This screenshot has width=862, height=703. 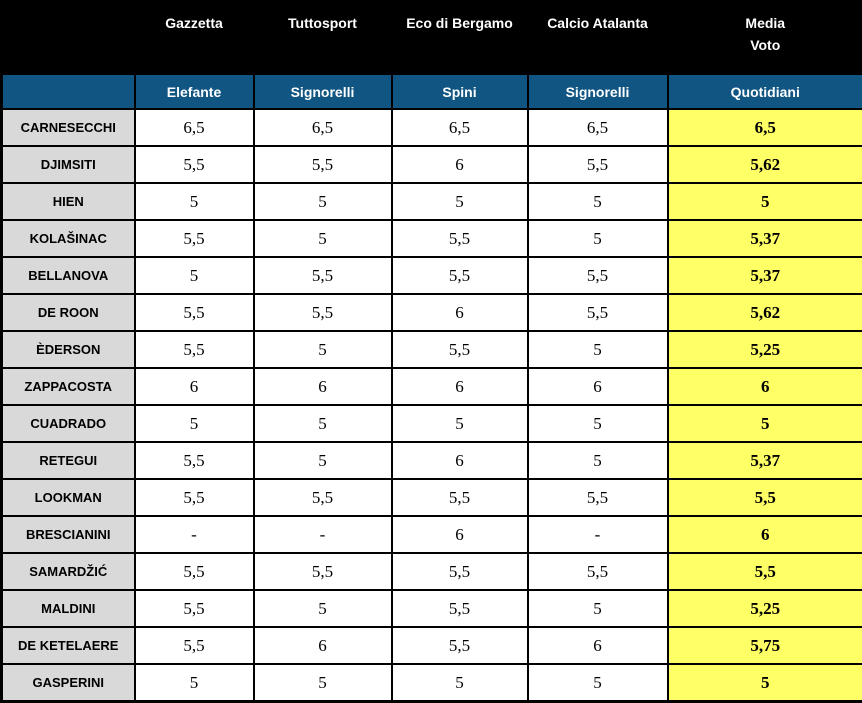 I want to click on journalist-header-quotidiani: Quotidiani, so click(x=765, y=91).